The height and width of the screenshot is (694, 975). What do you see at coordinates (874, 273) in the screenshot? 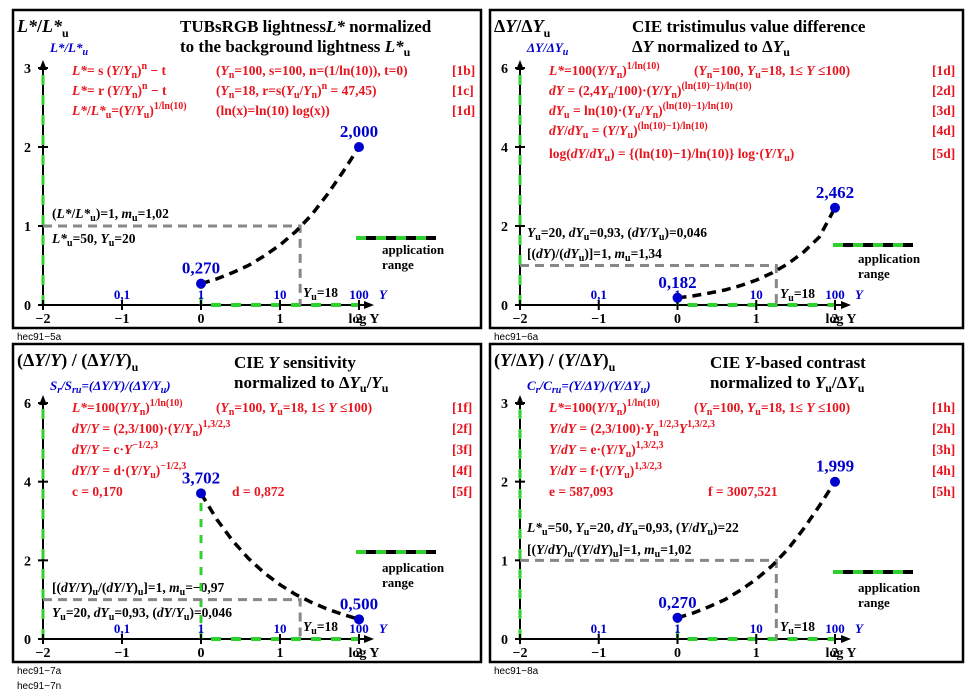
I see `panel-2-legend-line-2: range` at bounding box center [874, 273].